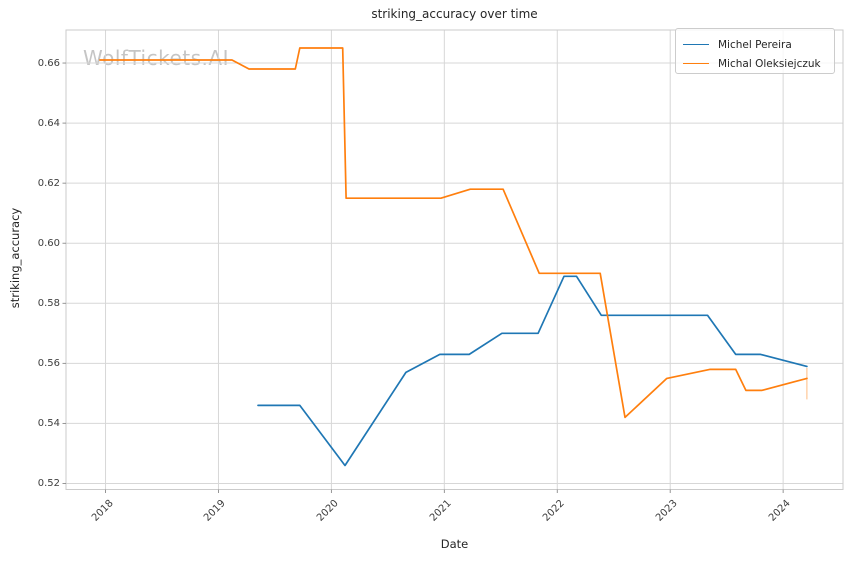 Image resolution: width=852 pixels, height=561 pixels. What do you see at coordinates (48, 123) in the screenshot?
I see `y-tick-label: 0.64` at bounding box center [48, 123].